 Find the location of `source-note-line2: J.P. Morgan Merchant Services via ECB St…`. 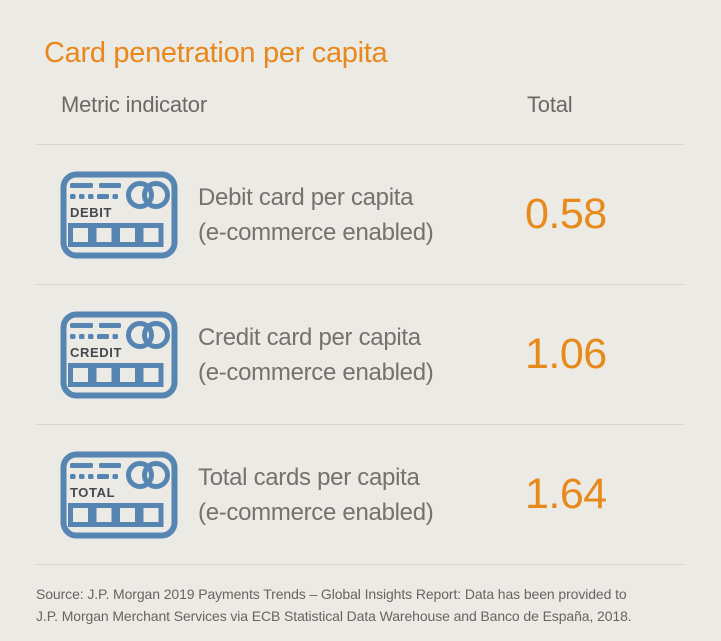

source-note-line2: J.P. Morgan Merchant Services via ECB St… is located at coordinates (334, 615).